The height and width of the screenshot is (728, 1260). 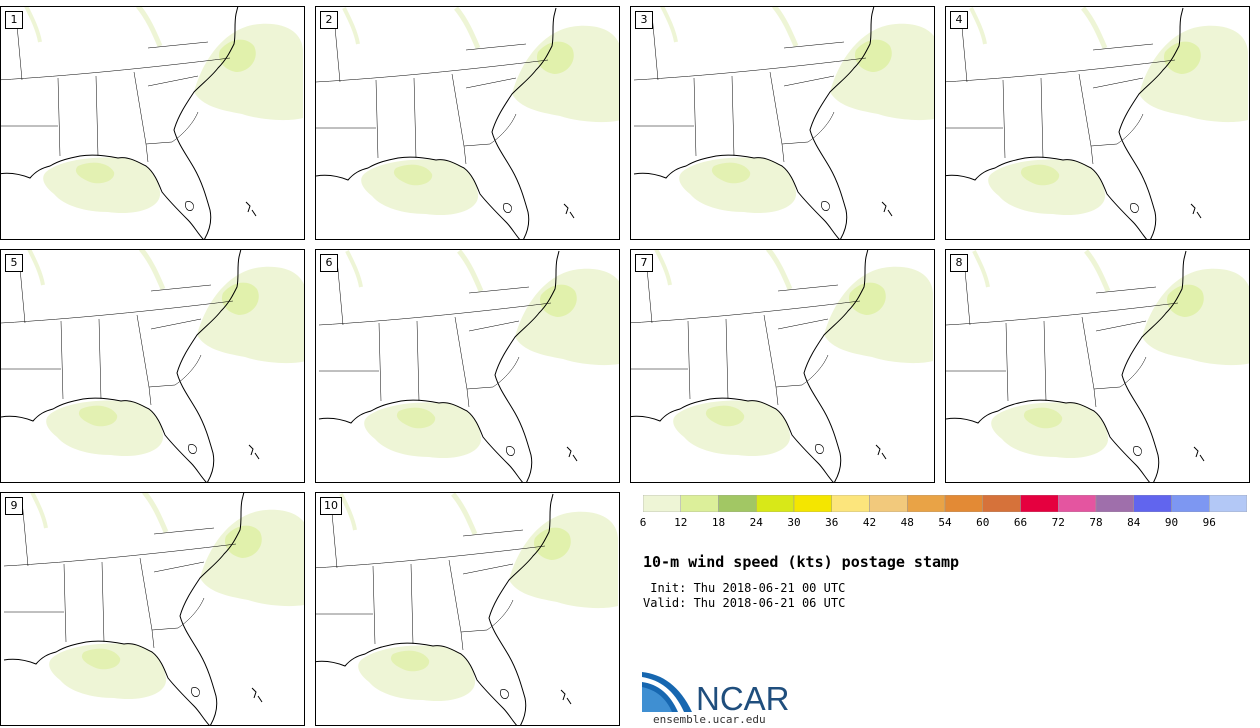 What do you see at coordinates (709, 719) in the screenshot?
I see `logo-url: ensemble.ucar.edu` at bounding box center [709, 719].